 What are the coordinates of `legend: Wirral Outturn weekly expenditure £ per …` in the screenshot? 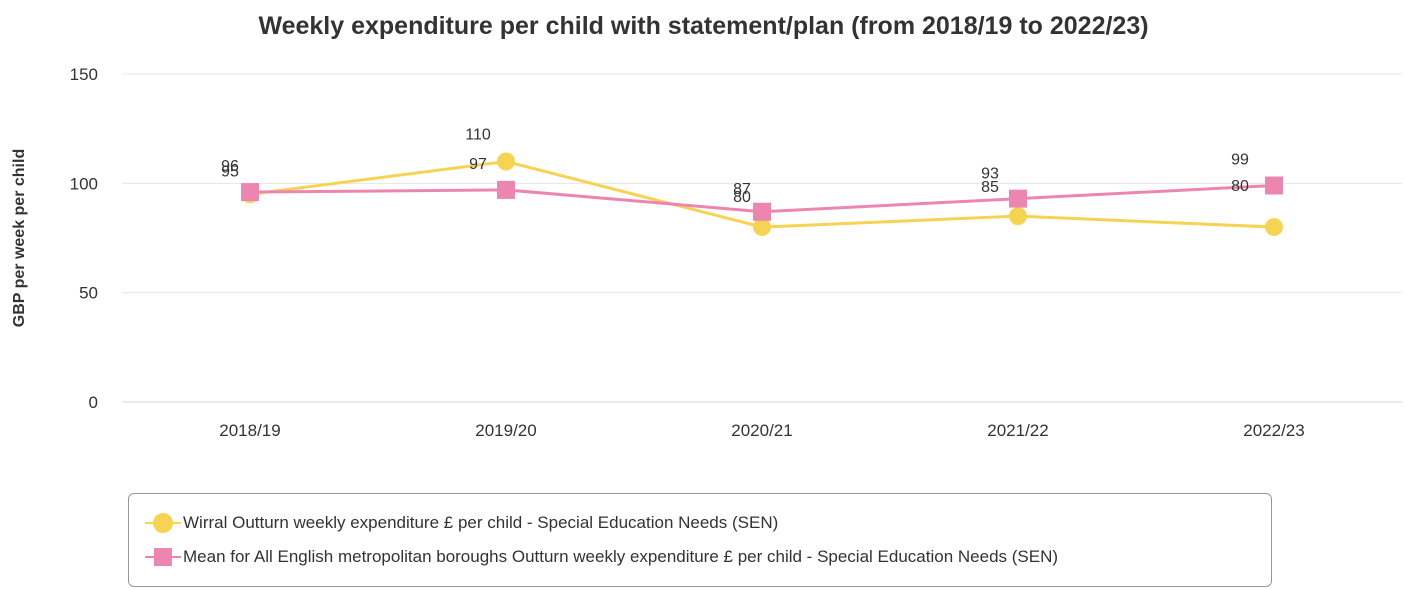 It's located at (700, 540).